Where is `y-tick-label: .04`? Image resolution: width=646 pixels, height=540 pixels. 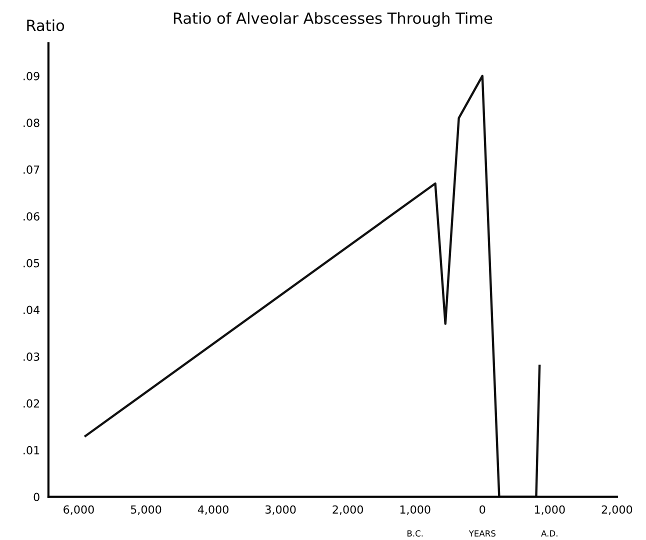
y-tick-label: .04 is located at coordinates (32, 310).